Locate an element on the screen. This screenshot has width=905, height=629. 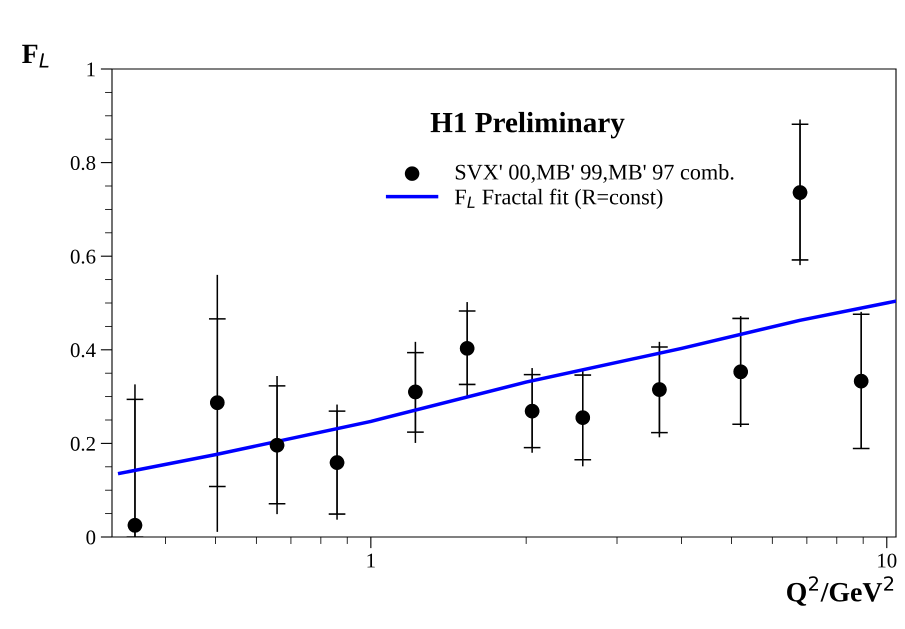
x-tick-label: 10 is located at coordinates (887, 561).